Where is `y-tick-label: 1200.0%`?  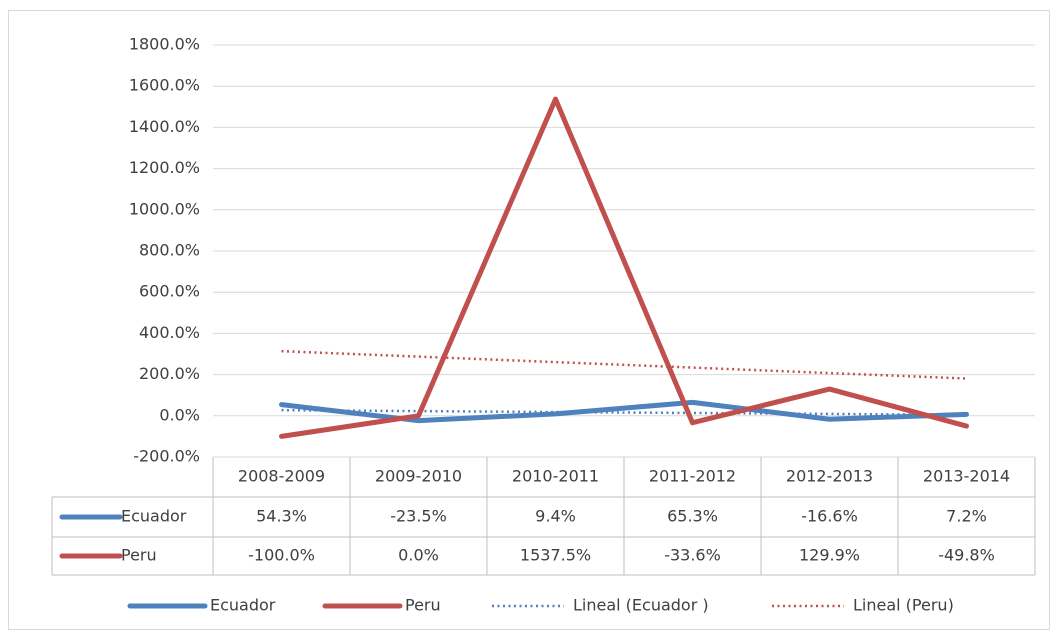
y-tick-label: 1200.0% is located at coordinates (164, 167).